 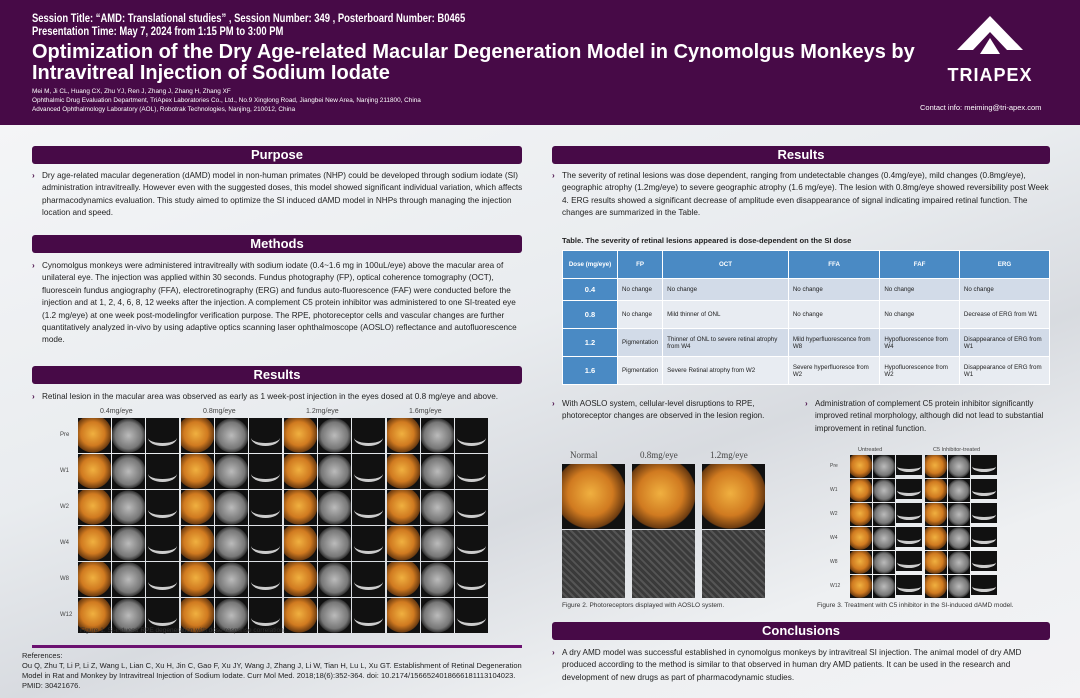 What do you see at coordinates (64, 471) in the screenshot?
I see `week-row-label: W1` at bounding box center [64, 471].